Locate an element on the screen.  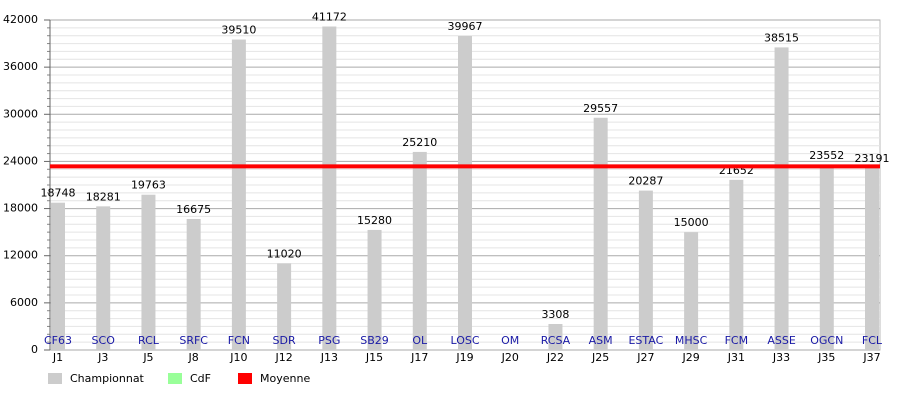
team-label: ASM is located at coordinates (601, 340).